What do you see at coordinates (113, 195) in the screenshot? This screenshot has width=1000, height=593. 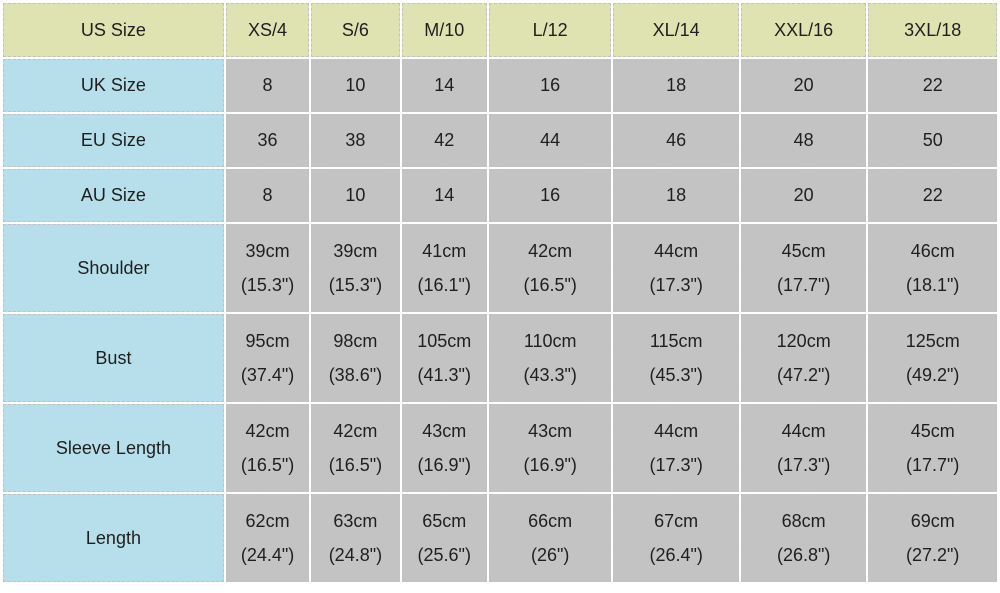 I see `row-label-au-size: AU Size` at bounding box center [113, 195].